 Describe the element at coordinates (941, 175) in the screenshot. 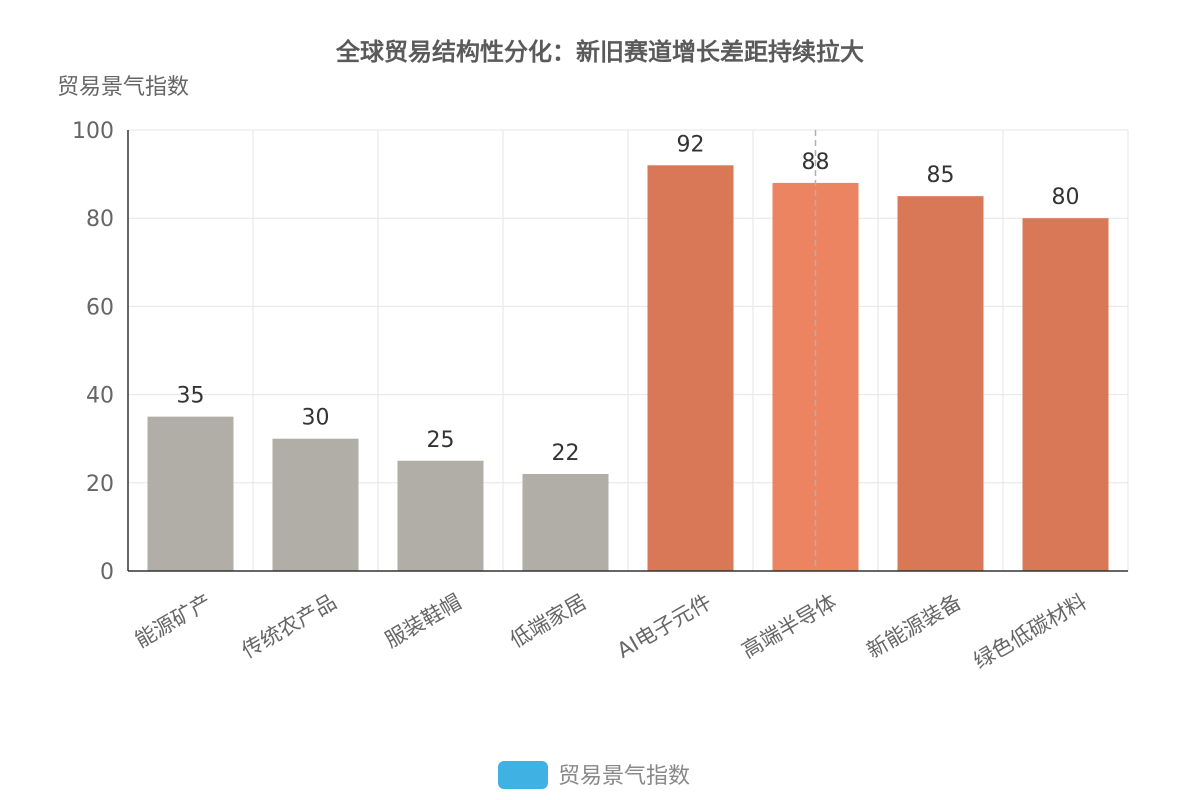

I see `data-label: 85` at that location.